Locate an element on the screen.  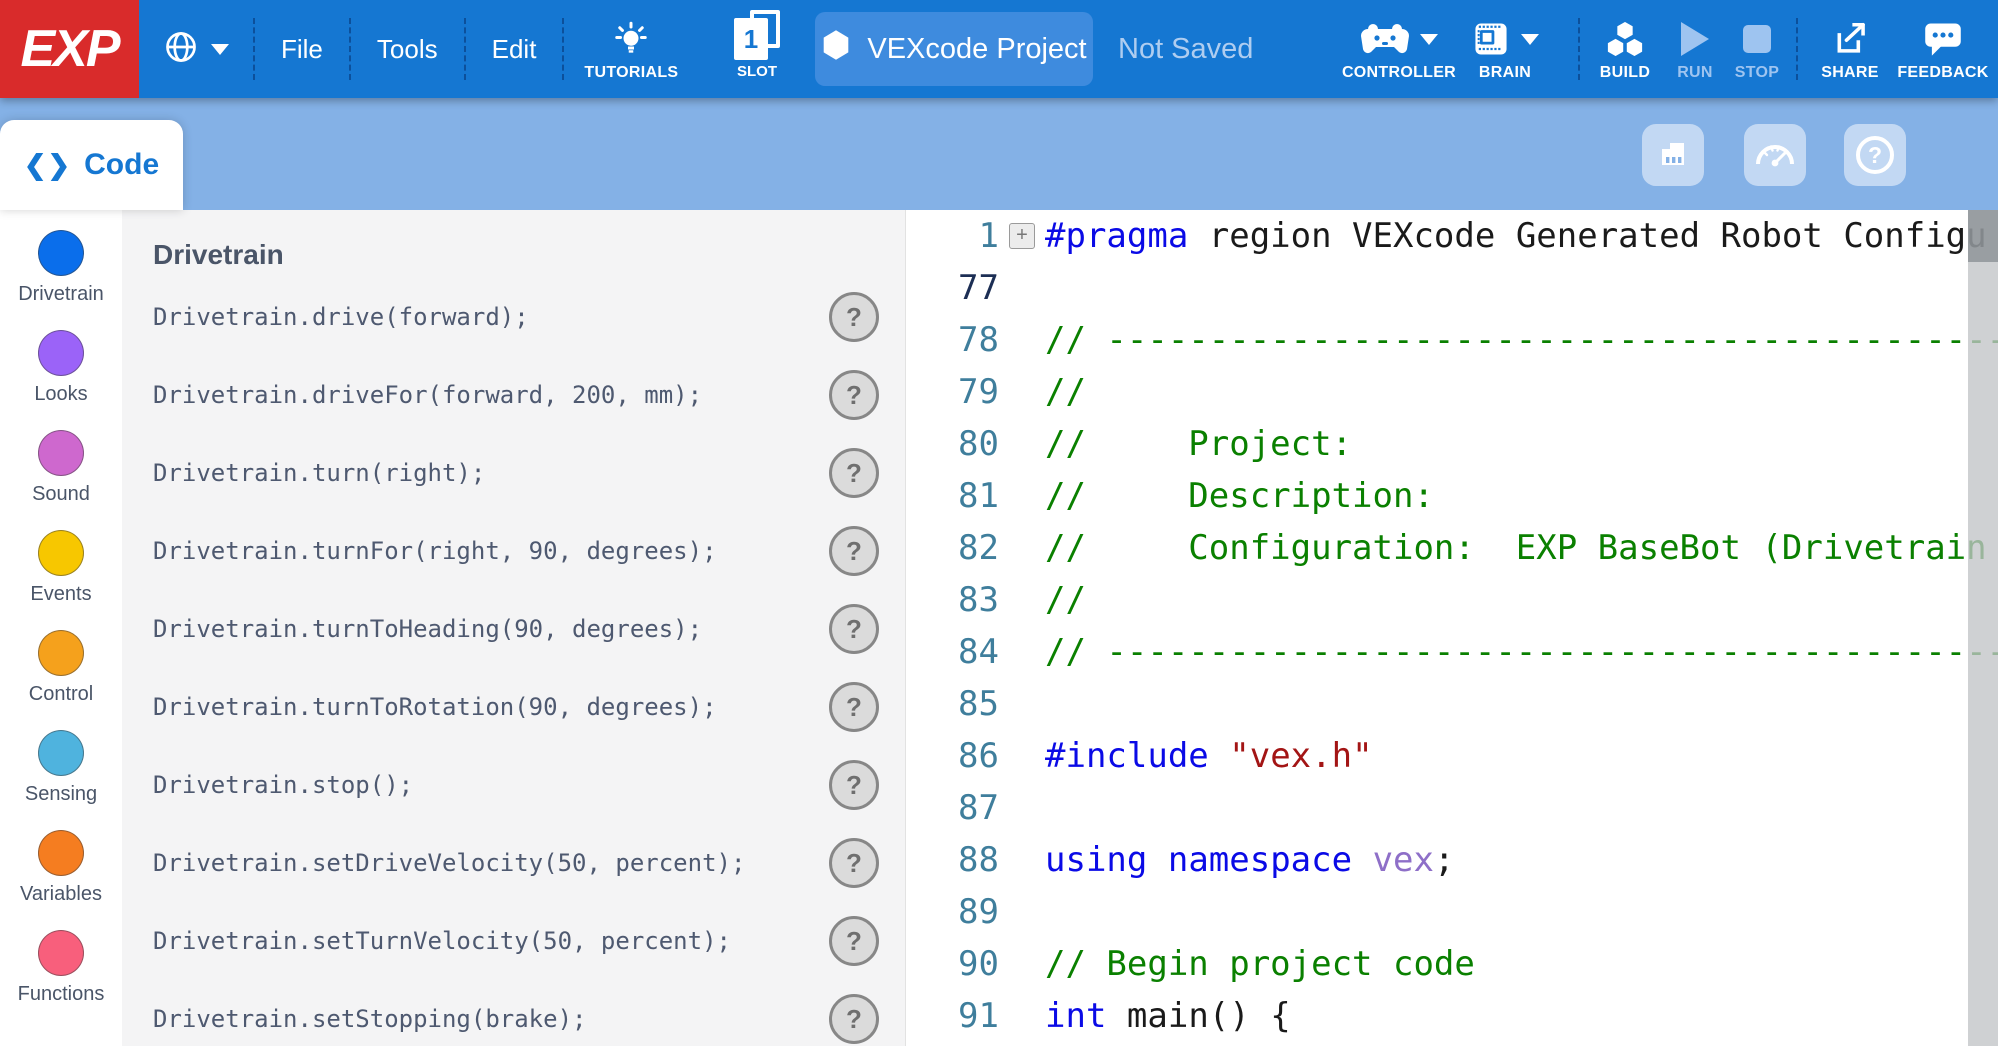
fold-expand-icon: + is located at coordinates (1022, 236).